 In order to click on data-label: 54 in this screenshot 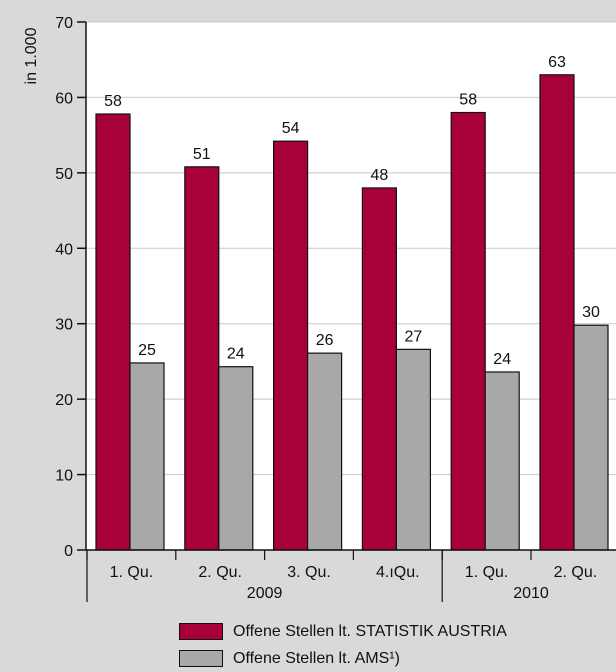, I will do `click(291, 128)`.